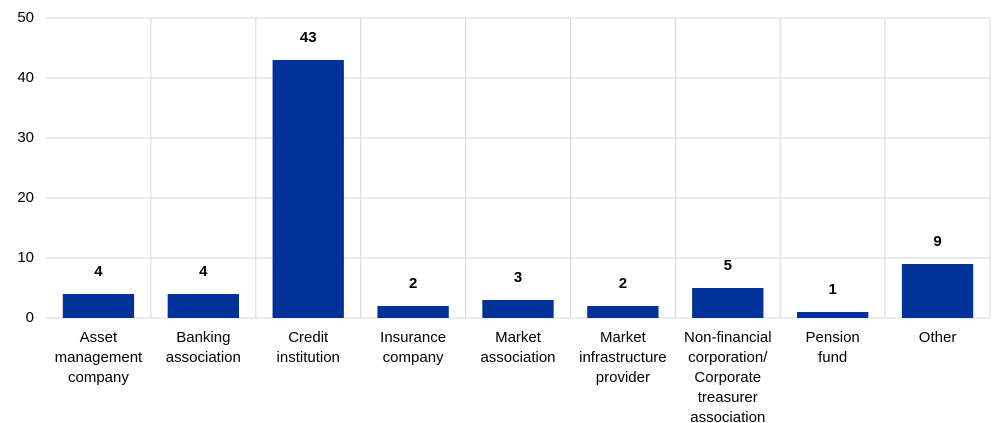  I want to click on x-tick-label: Banking association, so click(203, 347).